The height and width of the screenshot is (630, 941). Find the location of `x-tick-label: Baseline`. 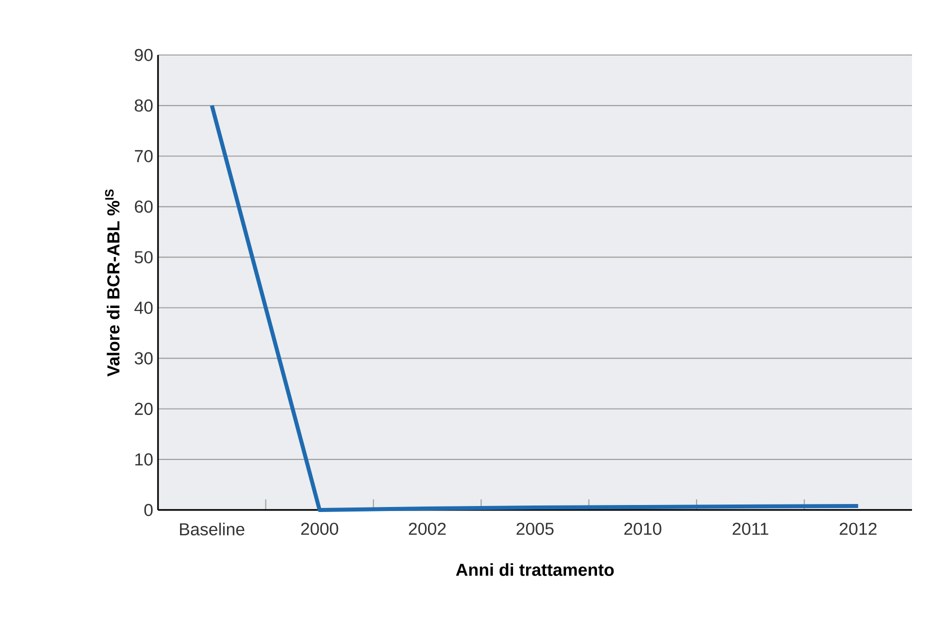

x-tick-label: Baseline is located at coordinates (212, 529).